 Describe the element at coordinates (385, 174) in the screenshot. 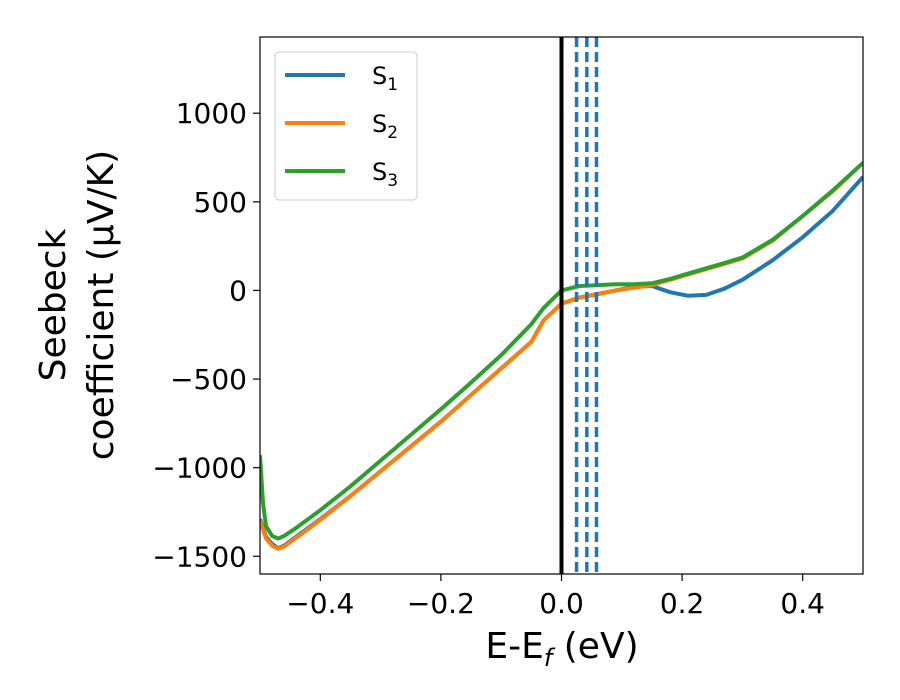

I see `legend-label-s3: S3` at that location.